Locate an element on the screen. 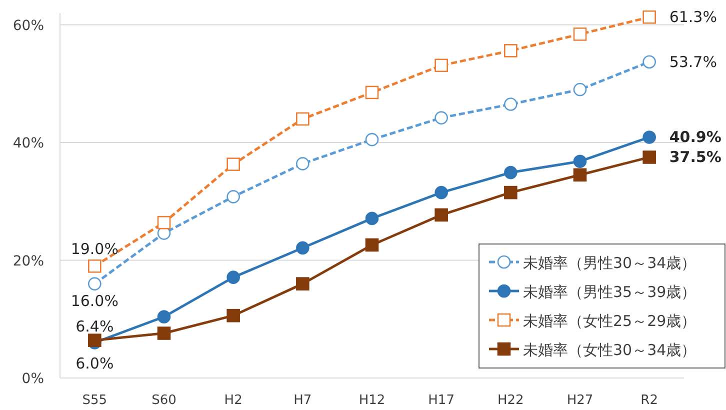 The height and width of the screenshot is (410, 726). data-label: 19.0% is located at coordinates (94, 249).